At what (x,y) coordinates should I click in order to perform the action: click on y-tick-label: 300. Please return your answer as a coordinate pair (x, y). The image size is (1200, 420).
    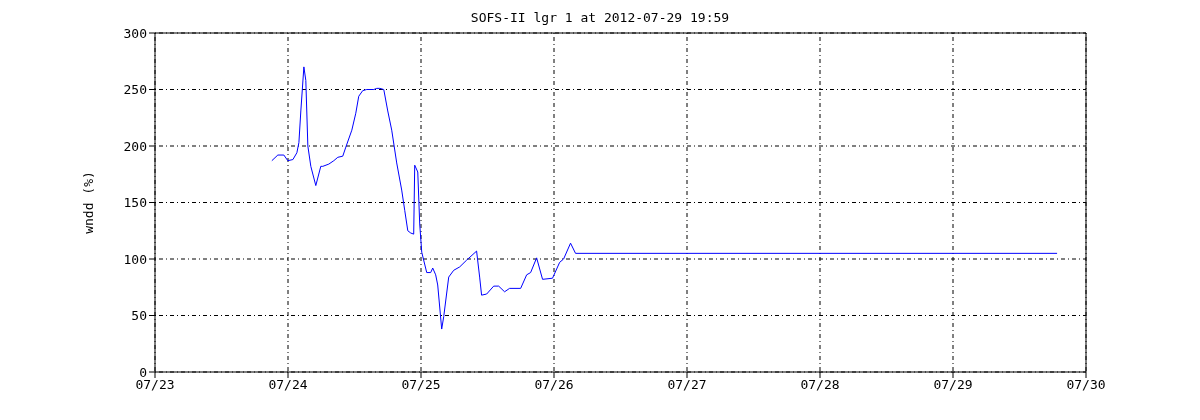
    Looking at the image, I should click on (135, 33).